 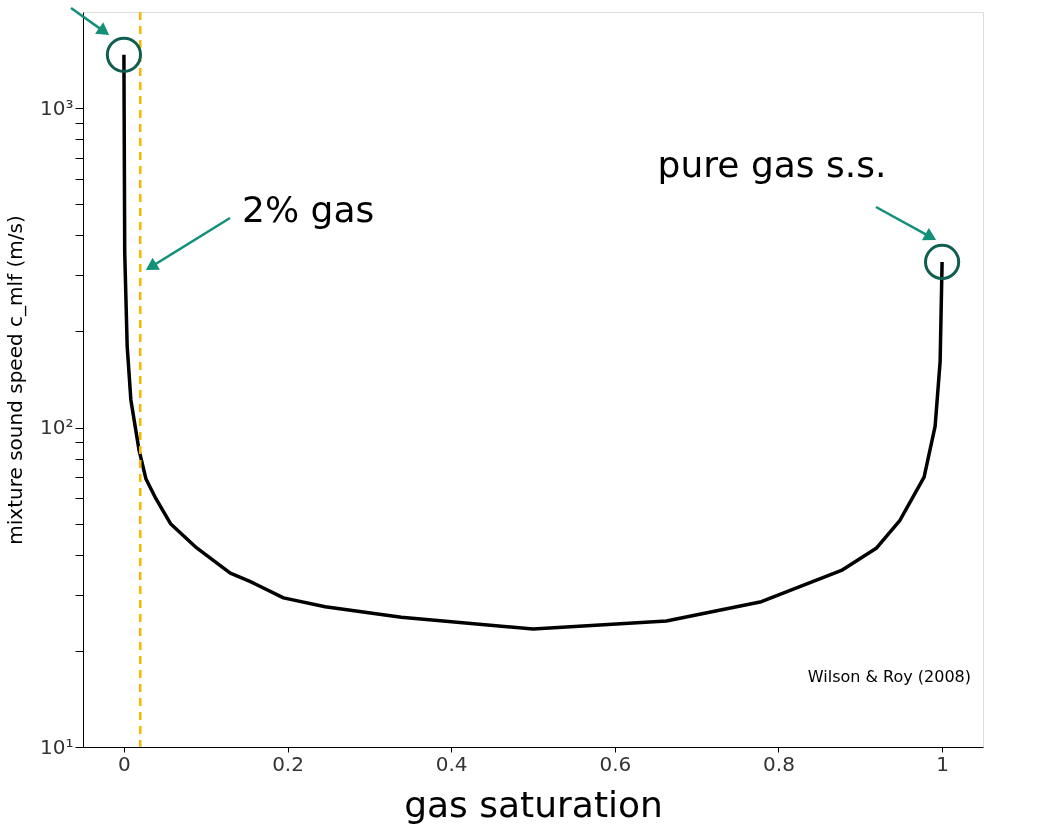 What do you see at coordinates (451, 763) in the screenshot?
I see `x-tick-label: 0.4` at bounding box center [451, 763].